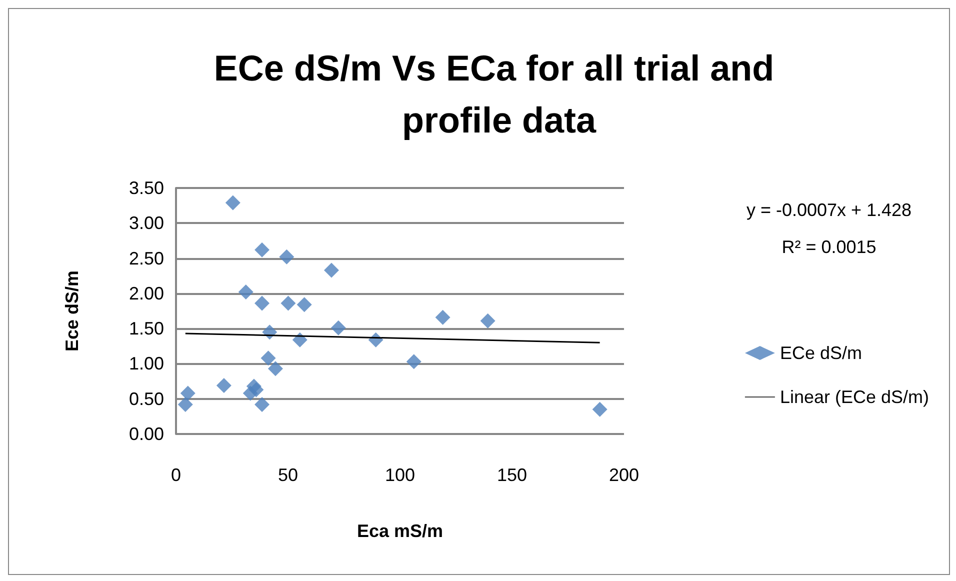  What do you see at coordinates (829, 247) in the screenshot?
I see `text: R² = 0.0015` at bounding box center [829, 247].